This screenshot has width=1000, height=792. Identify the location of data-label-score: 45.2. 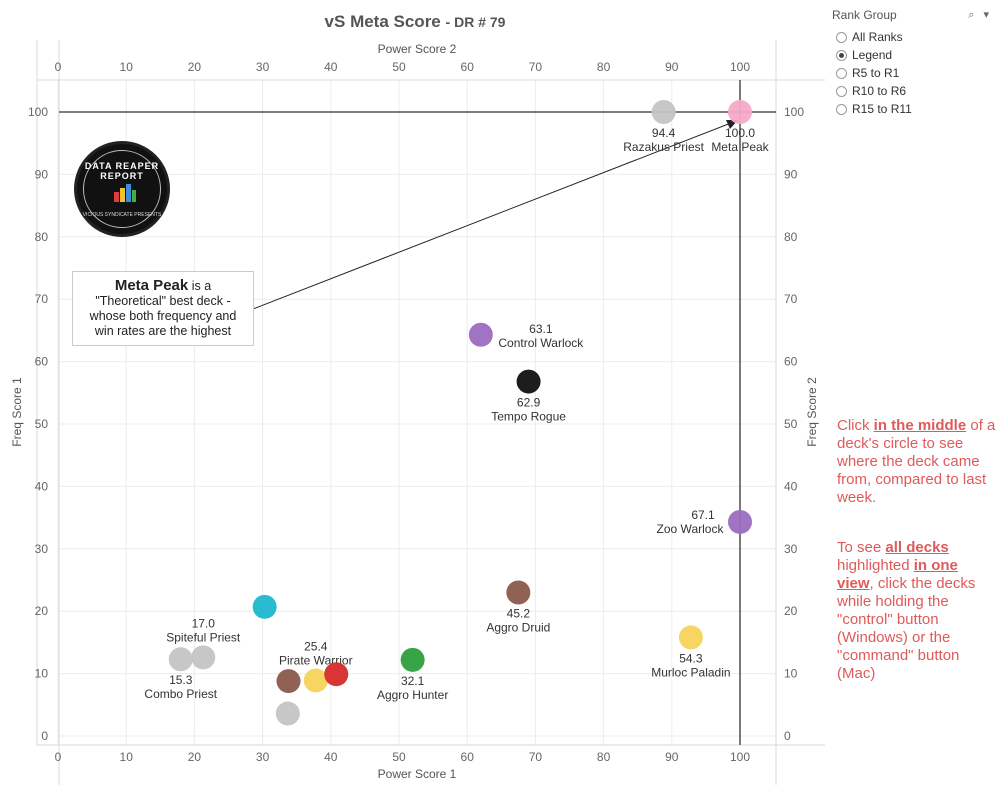
(519, 613).